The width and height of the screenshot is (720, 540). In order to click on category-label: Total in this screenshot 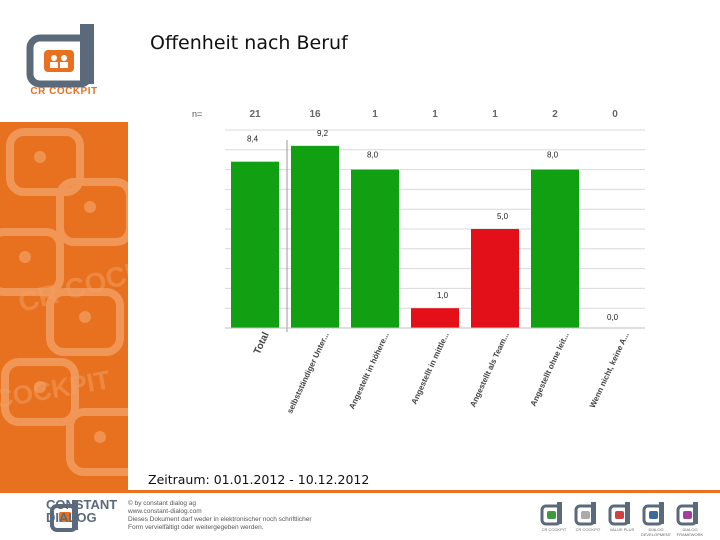, I will do `click(262, 343)`.